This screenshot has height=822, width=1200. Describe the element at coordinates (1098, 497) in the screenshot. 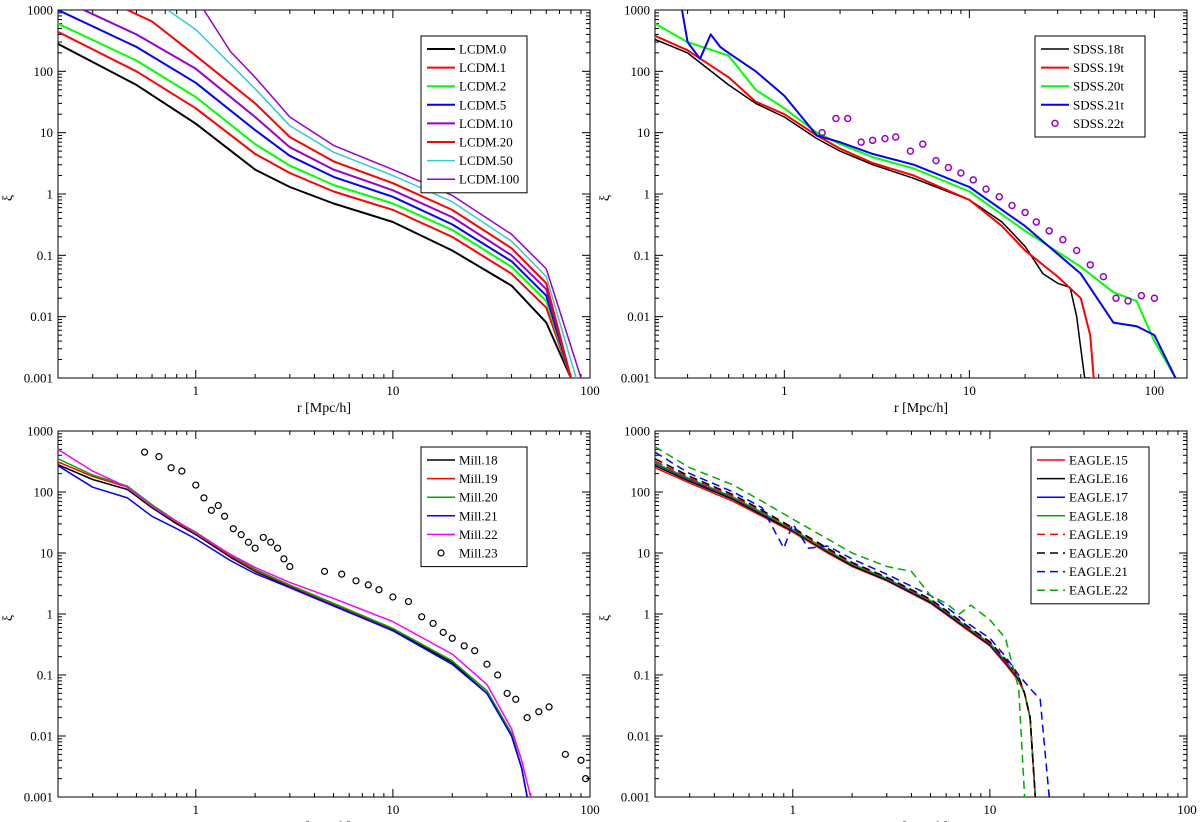

I see `legend-label: EAGLE.17` at that location.